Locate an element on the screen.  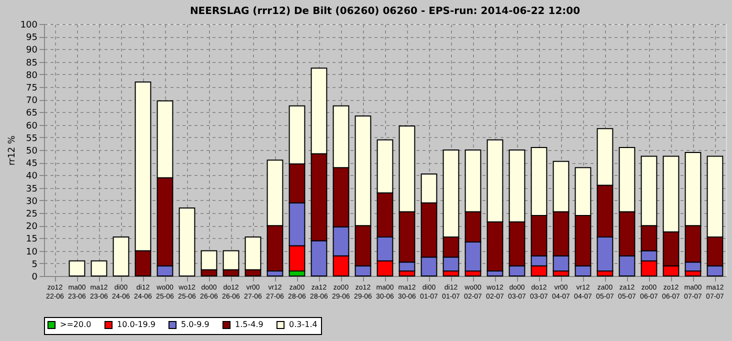
y-tick-label: 65 is located at coordinates (32, 113).